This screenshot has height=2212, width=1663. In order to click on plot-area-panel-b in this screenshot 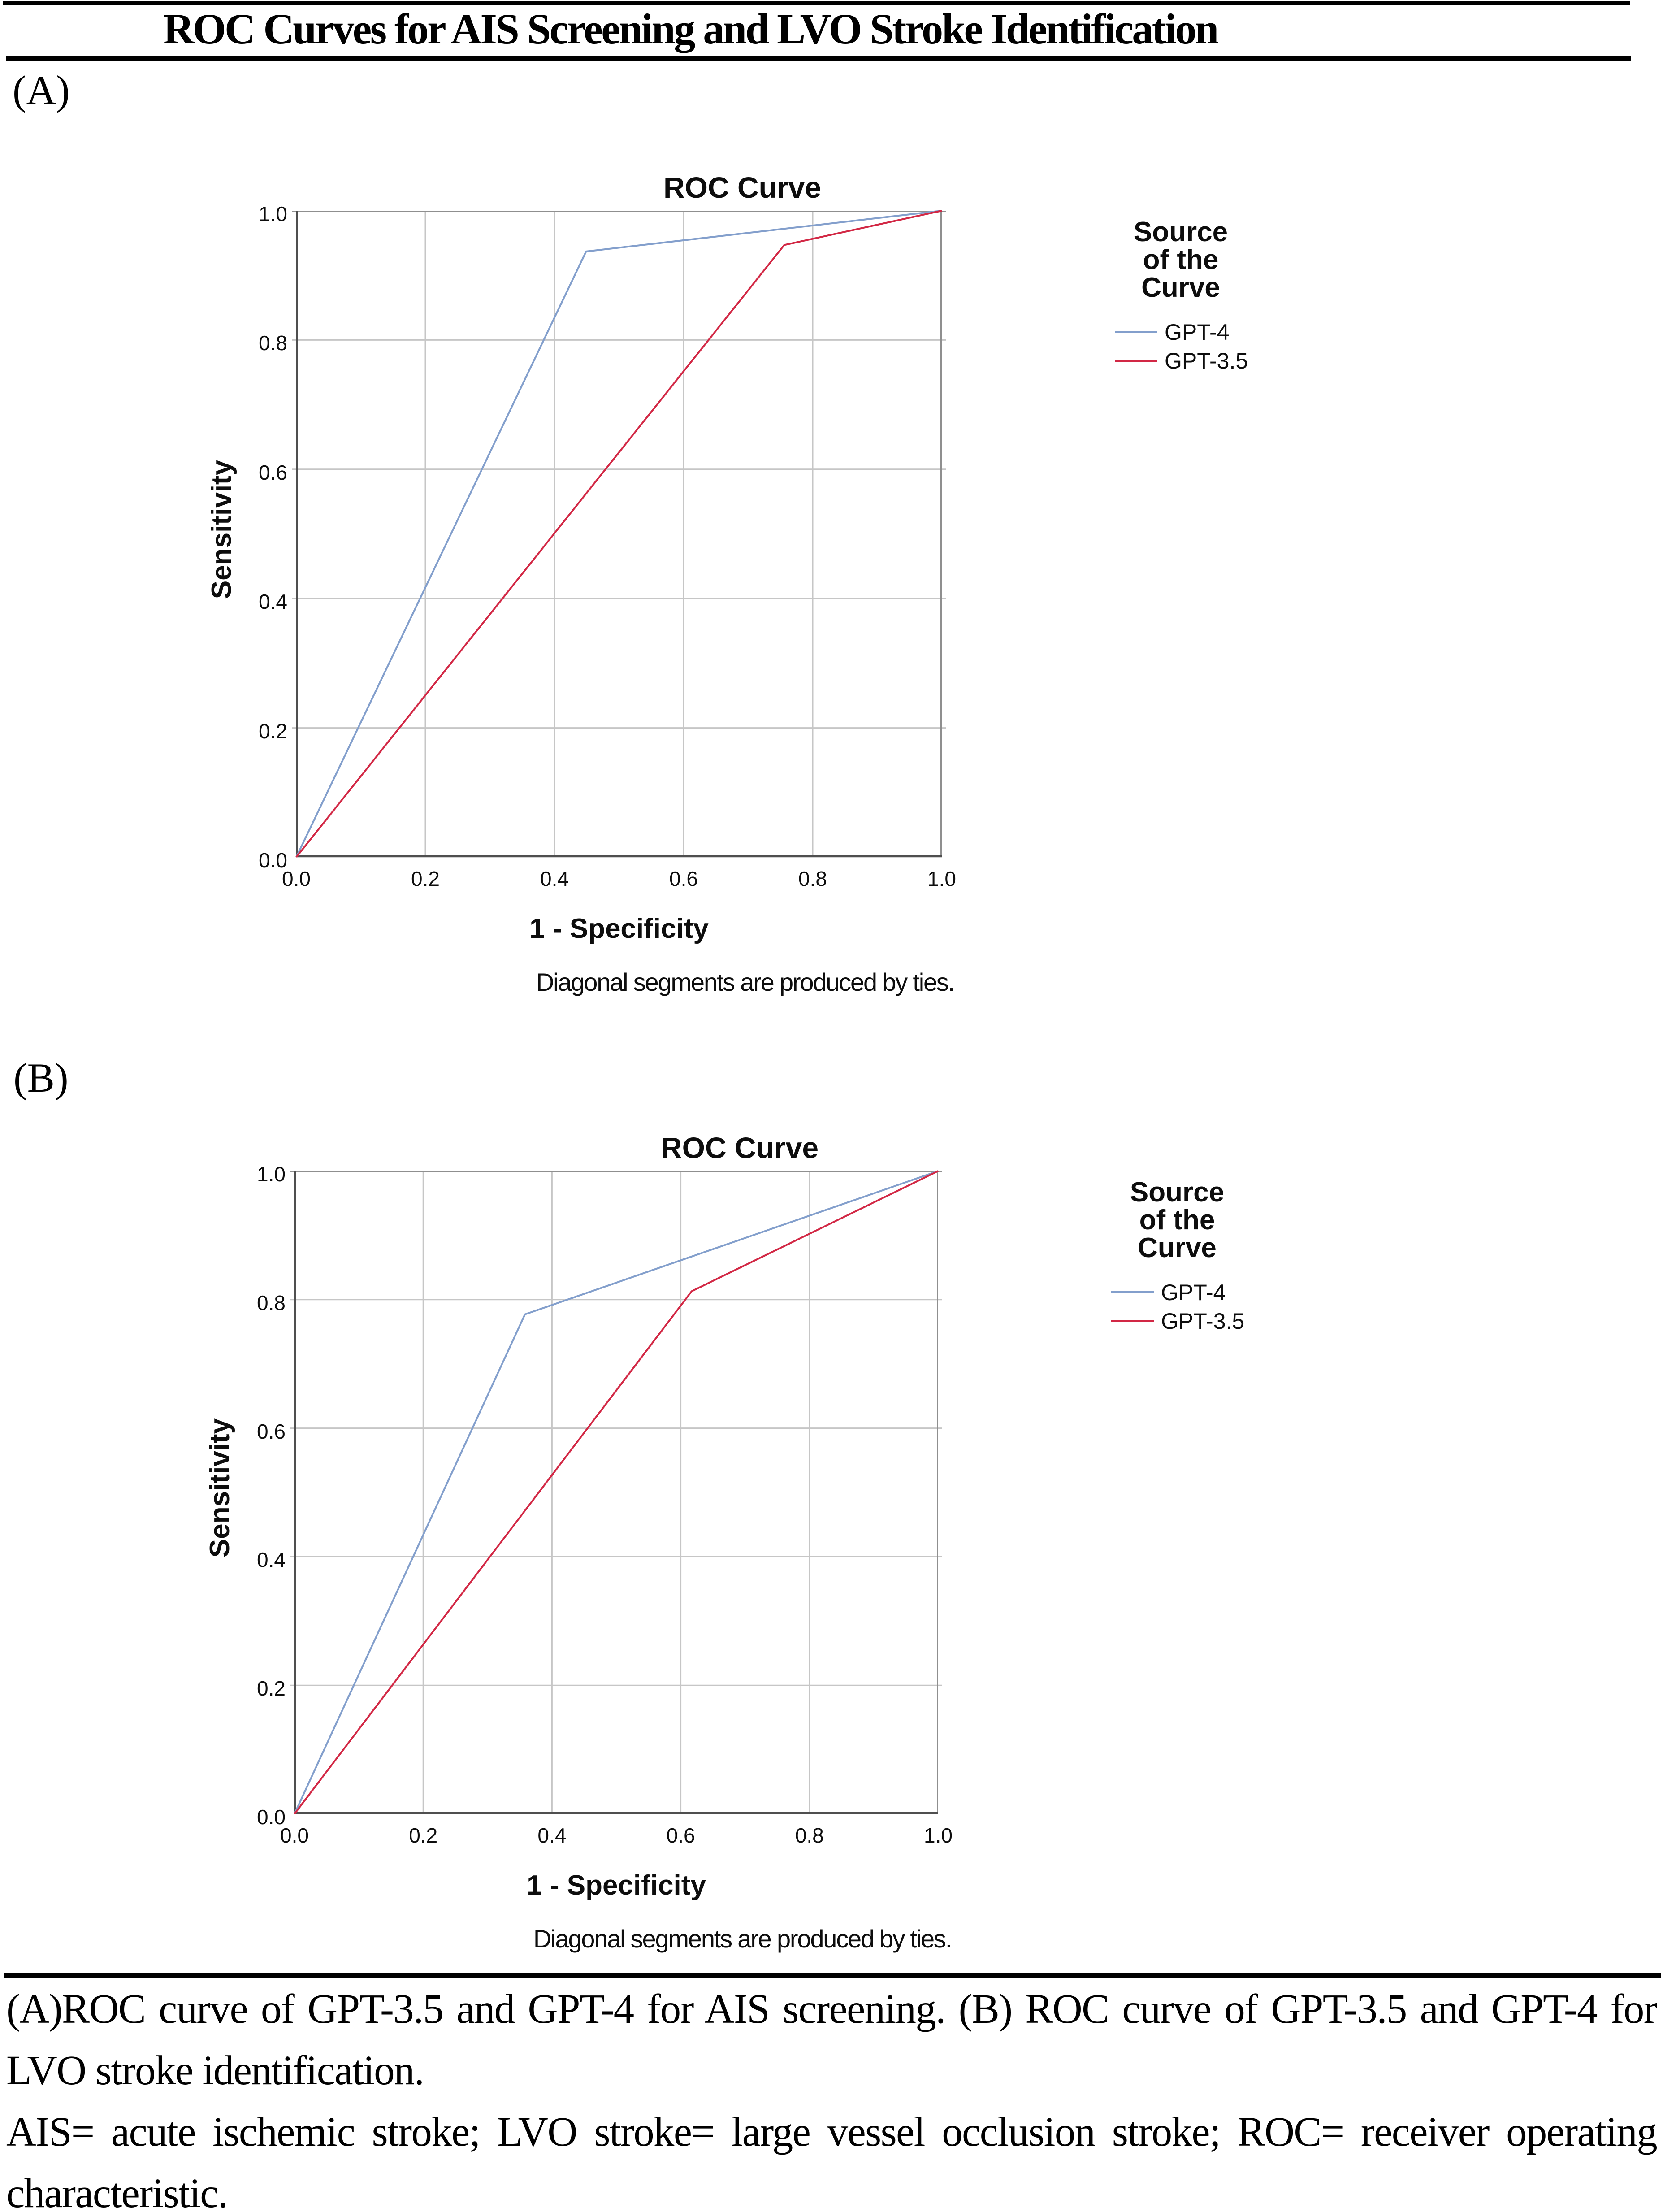, I will do `click(616, 1492)`.